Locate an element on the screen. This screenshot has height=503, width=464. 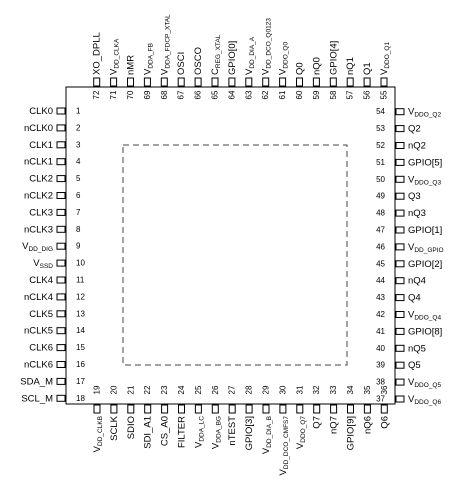
pin-label: SDIO is located at coordinates (130, 427).